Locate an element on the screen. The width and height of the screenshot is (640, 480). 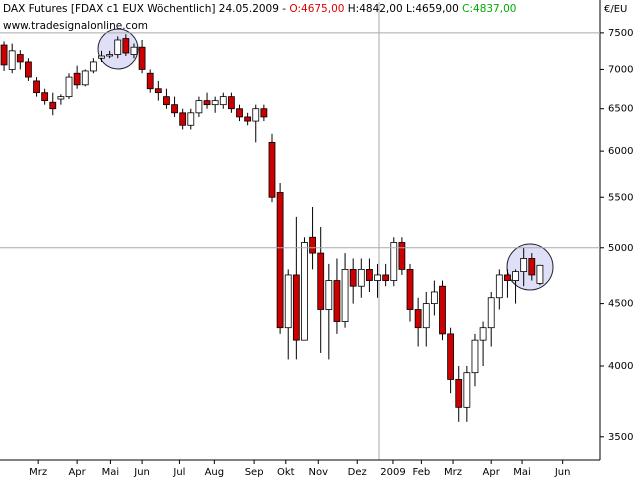
y-tick-label: 3500 is located at coordinates (620, 437).